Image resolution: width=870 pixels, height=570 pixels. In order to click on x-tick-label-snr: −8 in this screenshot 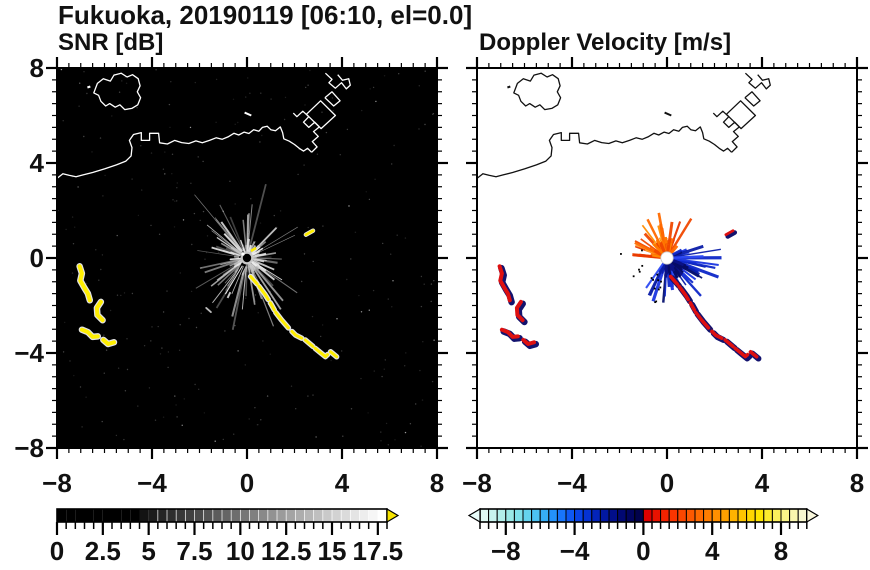, I will do `click(57, 483)`.